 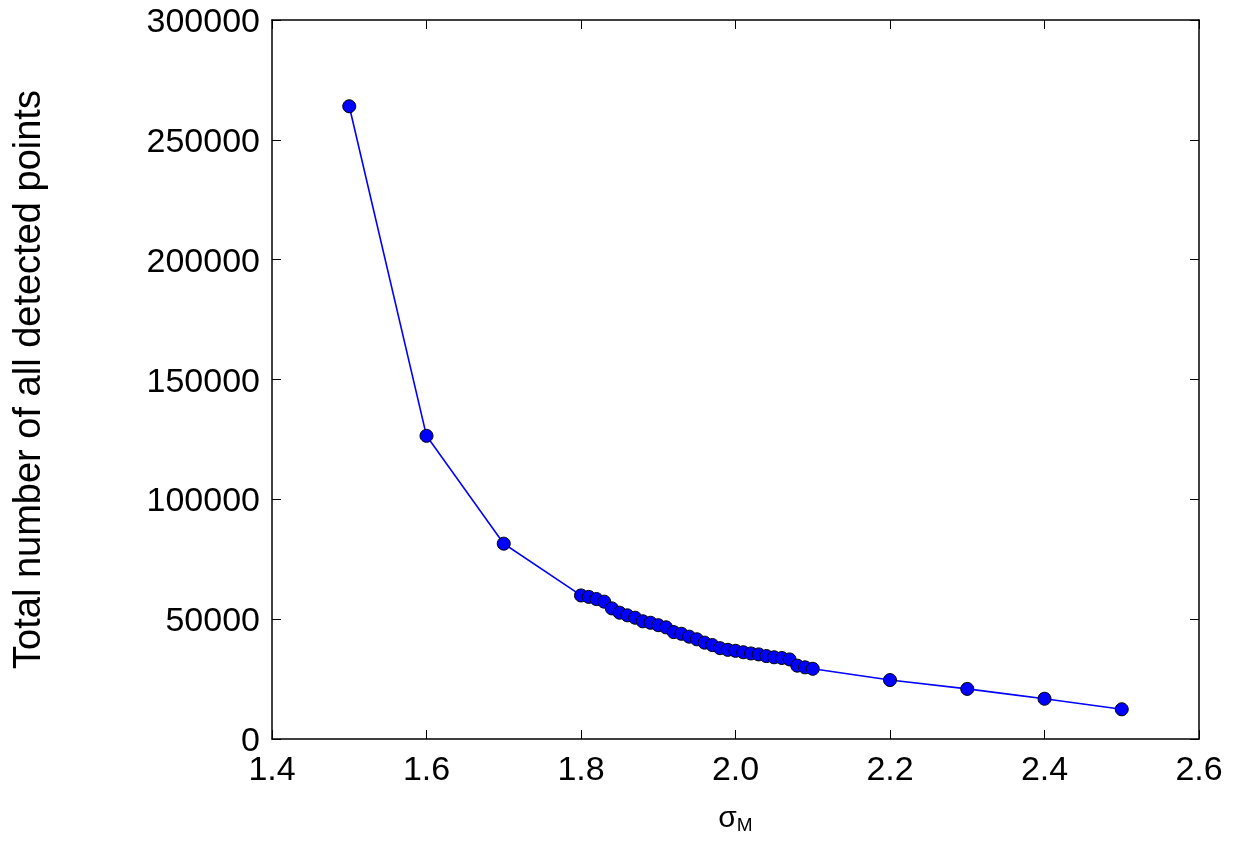 What do you see at coordinates (250, 739) in the screenshot?
I see `y-tick-label: 0` at bounding box center [250, 739].